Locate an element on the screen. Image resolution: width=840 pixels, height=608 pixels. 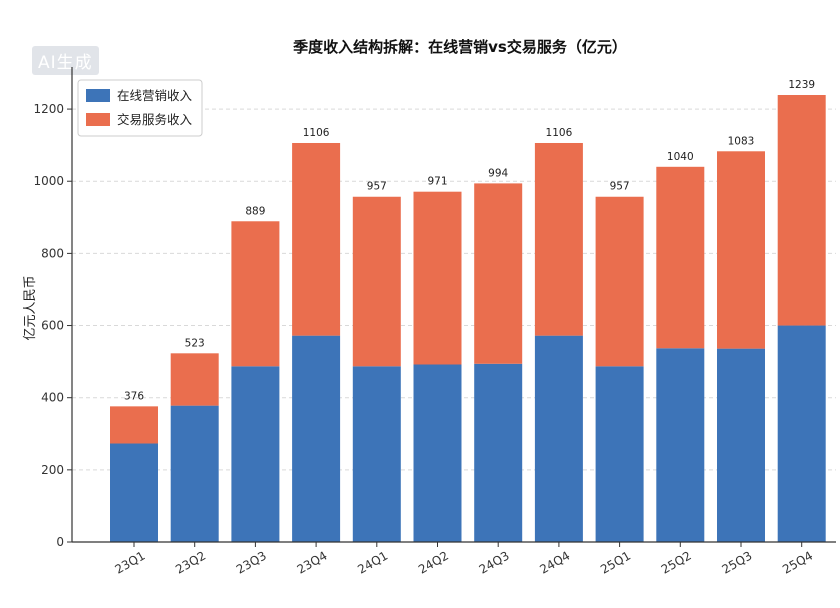
bar-total-label: 971 is located at coordinates (437, 182).